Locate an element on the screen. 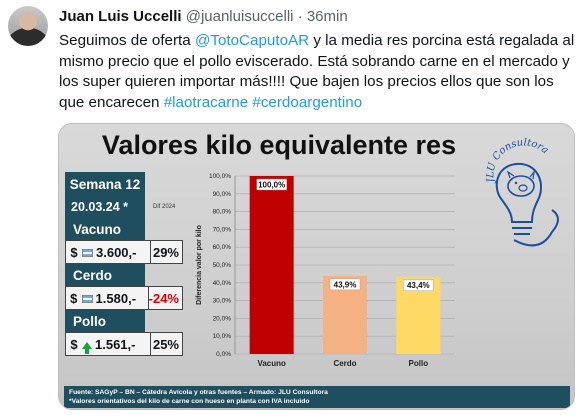 The width and height of the screenshot is (588, 418). dif-header: Dif 2024 is located at coordinates (164, 207).